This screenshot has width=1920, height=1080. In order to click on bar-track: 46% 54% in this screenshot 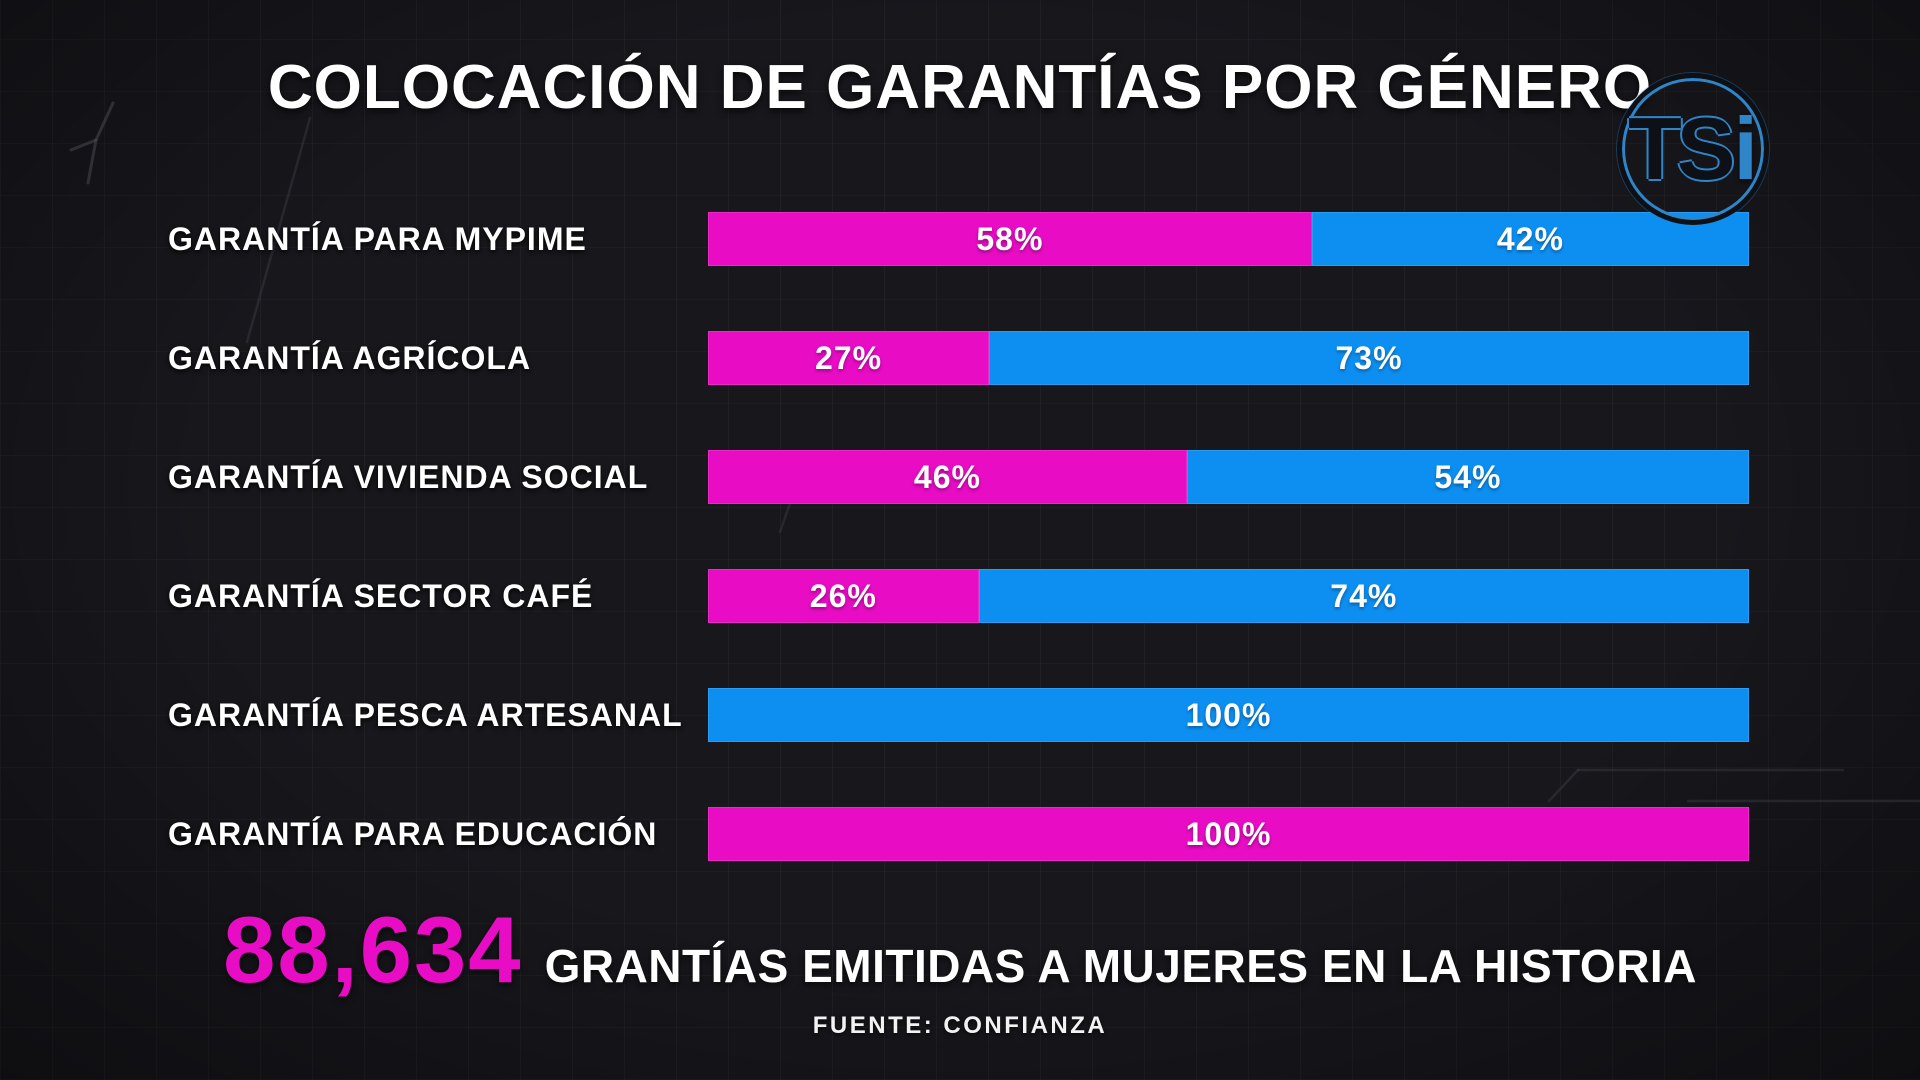, I will do `click(1228, 477)`.